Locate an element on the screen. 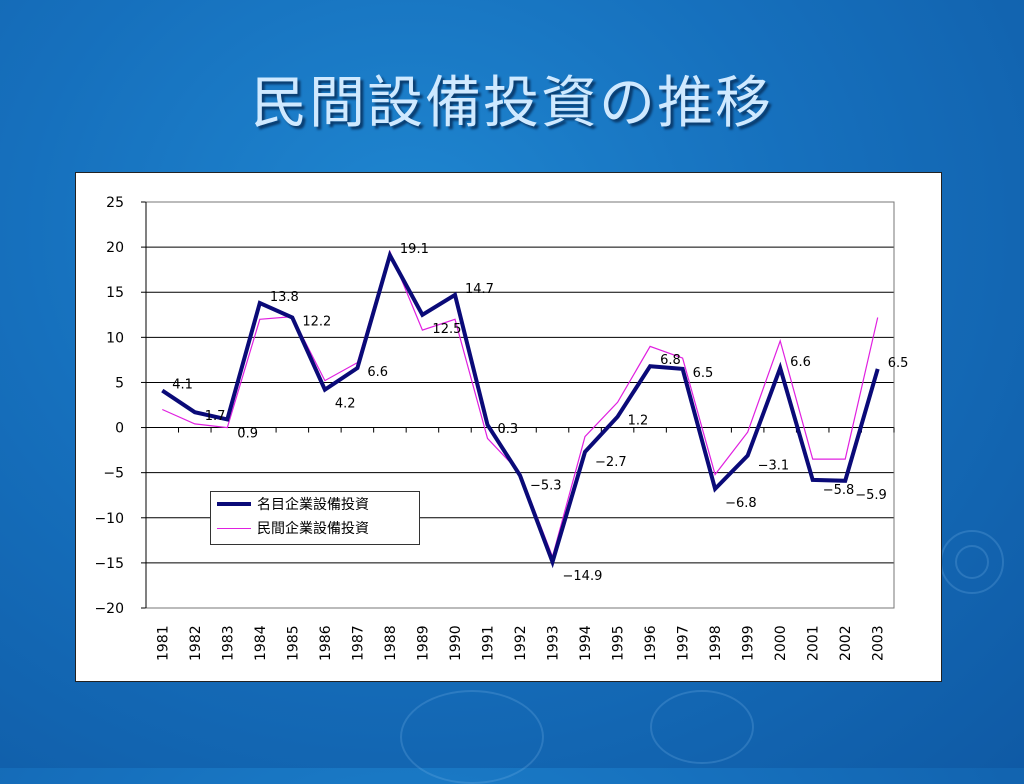 This screenshot has width=1024, height=784. slide-title: 民間設備投資の推移 is located at coordinates (512, 103).